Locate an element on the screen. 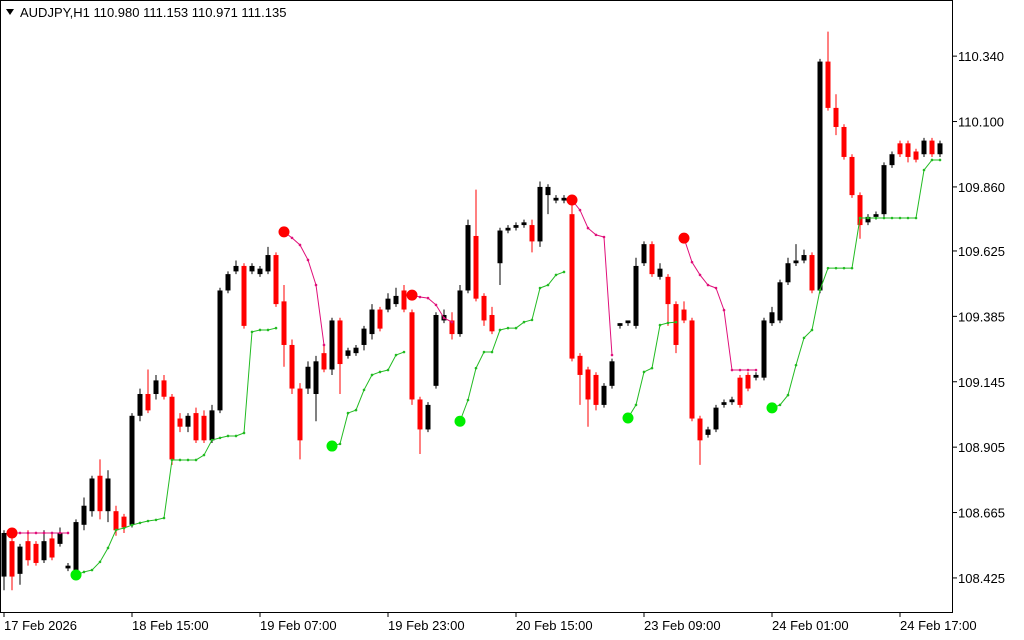 Image resolution: width=1024 pixels, height=640 pixels. x-tick-label: 17 Feb 2026 is located at coordinates (40, 625).